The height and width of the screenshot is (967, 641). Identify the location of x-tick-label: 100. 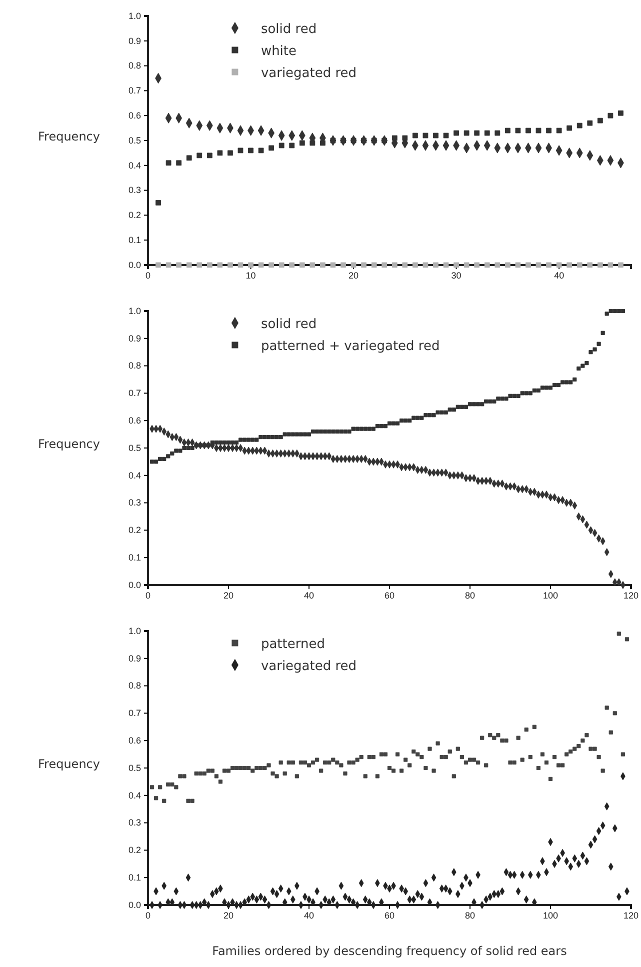
(550, 595).